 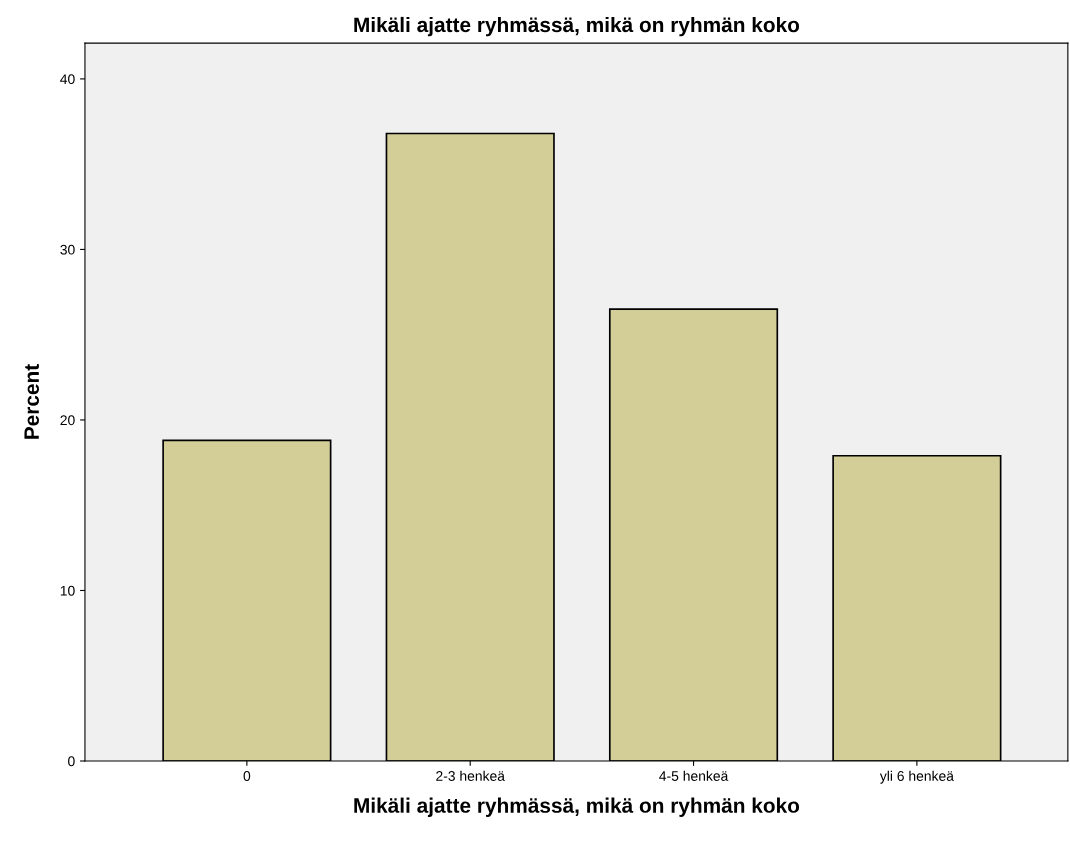 I want to click on chart-title: Mikäli ajatte ryhmässä, mikä on ryhmän koko, so click(x=577, y=26).